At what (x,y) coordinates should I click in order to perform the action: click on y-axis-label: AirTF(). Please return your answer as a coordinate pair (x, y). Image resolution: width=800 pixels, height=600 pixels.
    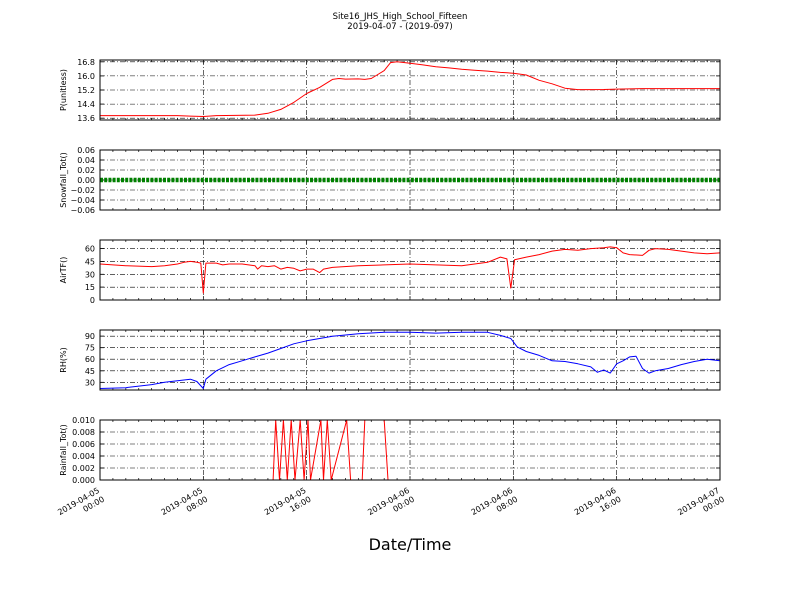
    Looking at the image, I should click on (63, 270).